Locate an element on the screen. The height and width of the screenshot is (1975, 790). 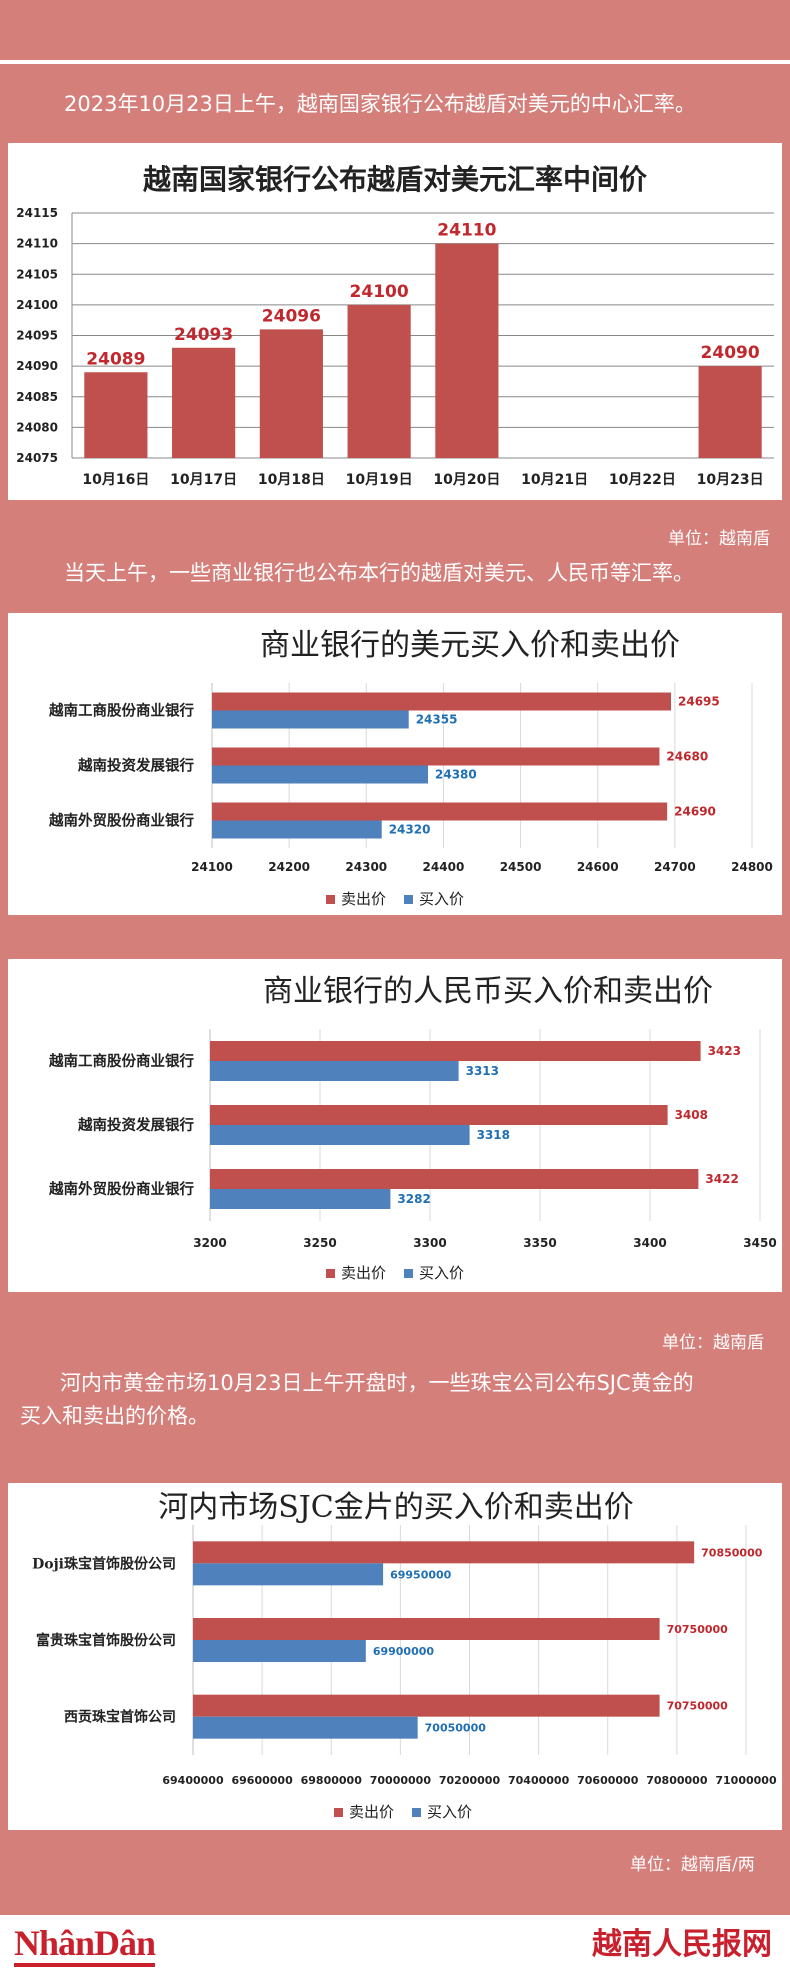
nhandan-logo: NhânDân is located at coordinates (85, 1945).